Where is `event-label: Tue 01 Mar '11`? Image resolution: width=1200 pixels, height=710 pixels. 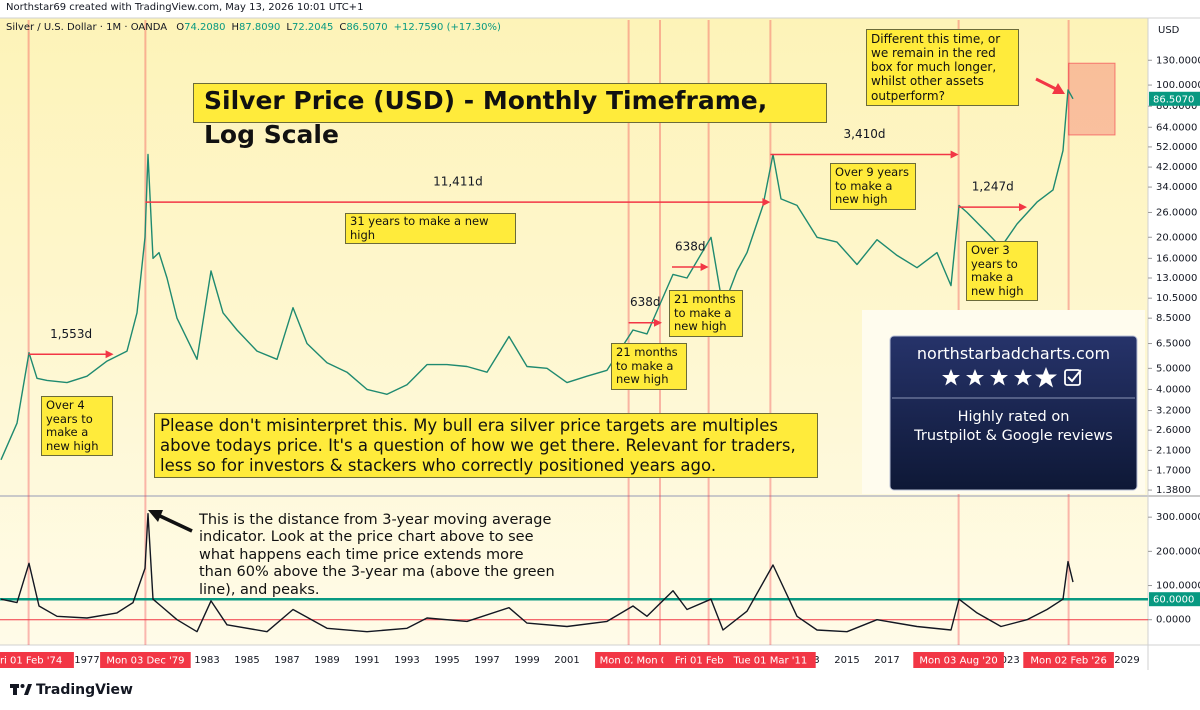 event-label: Tue 01 Mar '11 is located at coordinates (770, 661).